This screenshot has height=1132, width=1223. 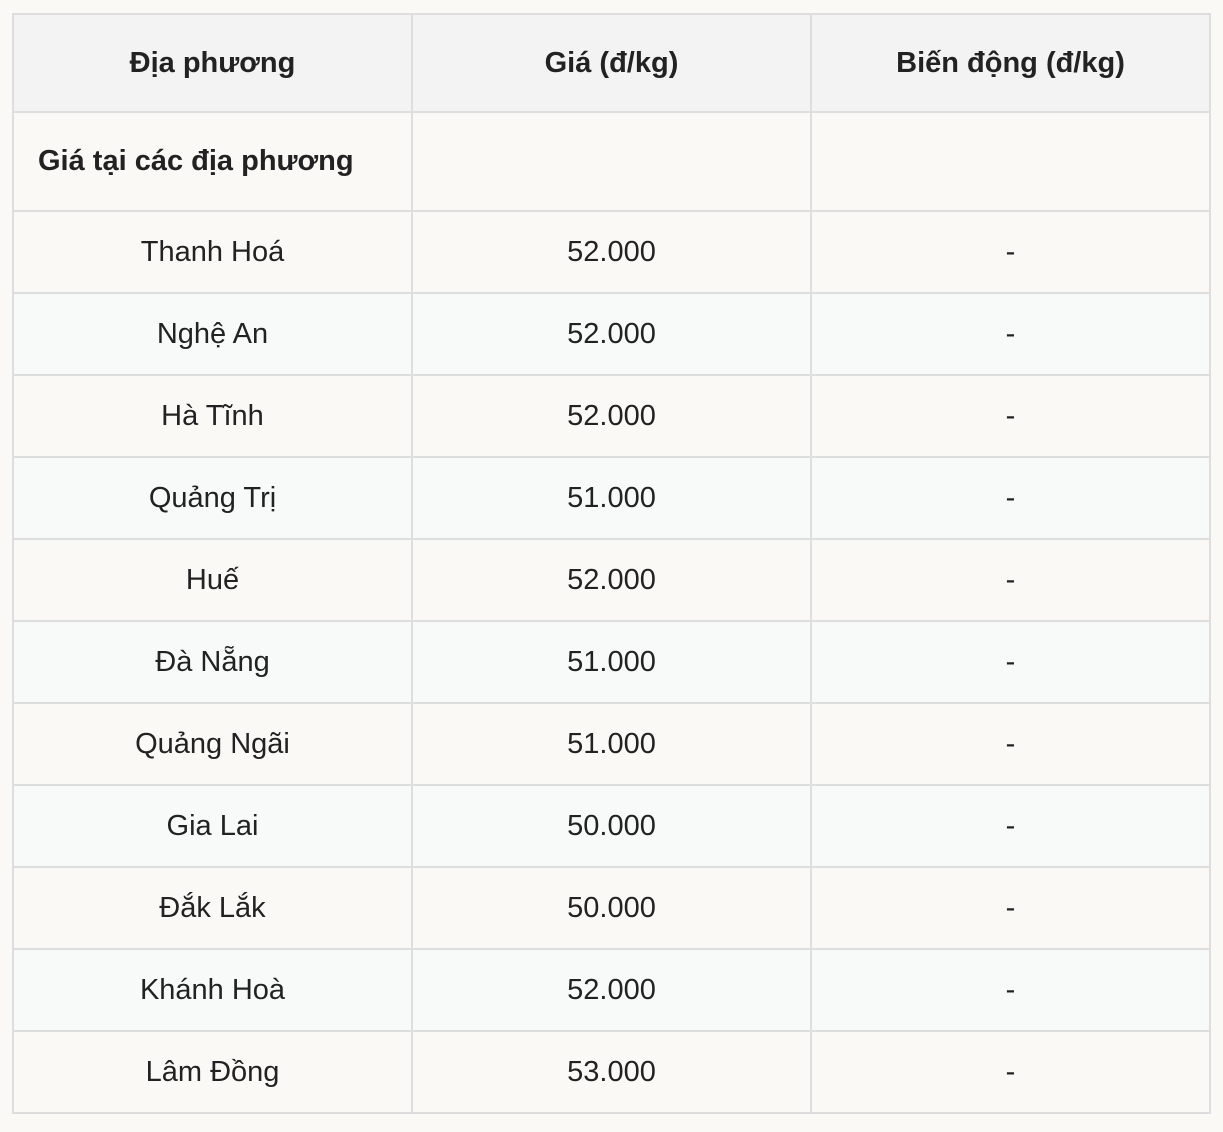 What do you see at coordinates (212, 161) in the screenshot?
I see `section-label: Giá tại các địa phương` at bounding box center [212, 161].